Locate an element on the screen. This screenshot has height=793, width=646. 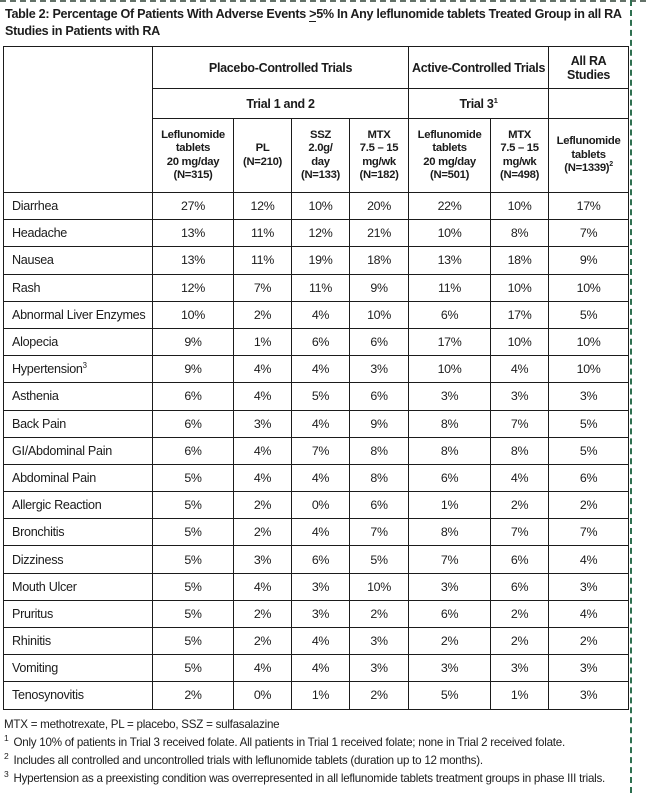
row-label: Abdominal Pain is located at coordinates (78, 478).